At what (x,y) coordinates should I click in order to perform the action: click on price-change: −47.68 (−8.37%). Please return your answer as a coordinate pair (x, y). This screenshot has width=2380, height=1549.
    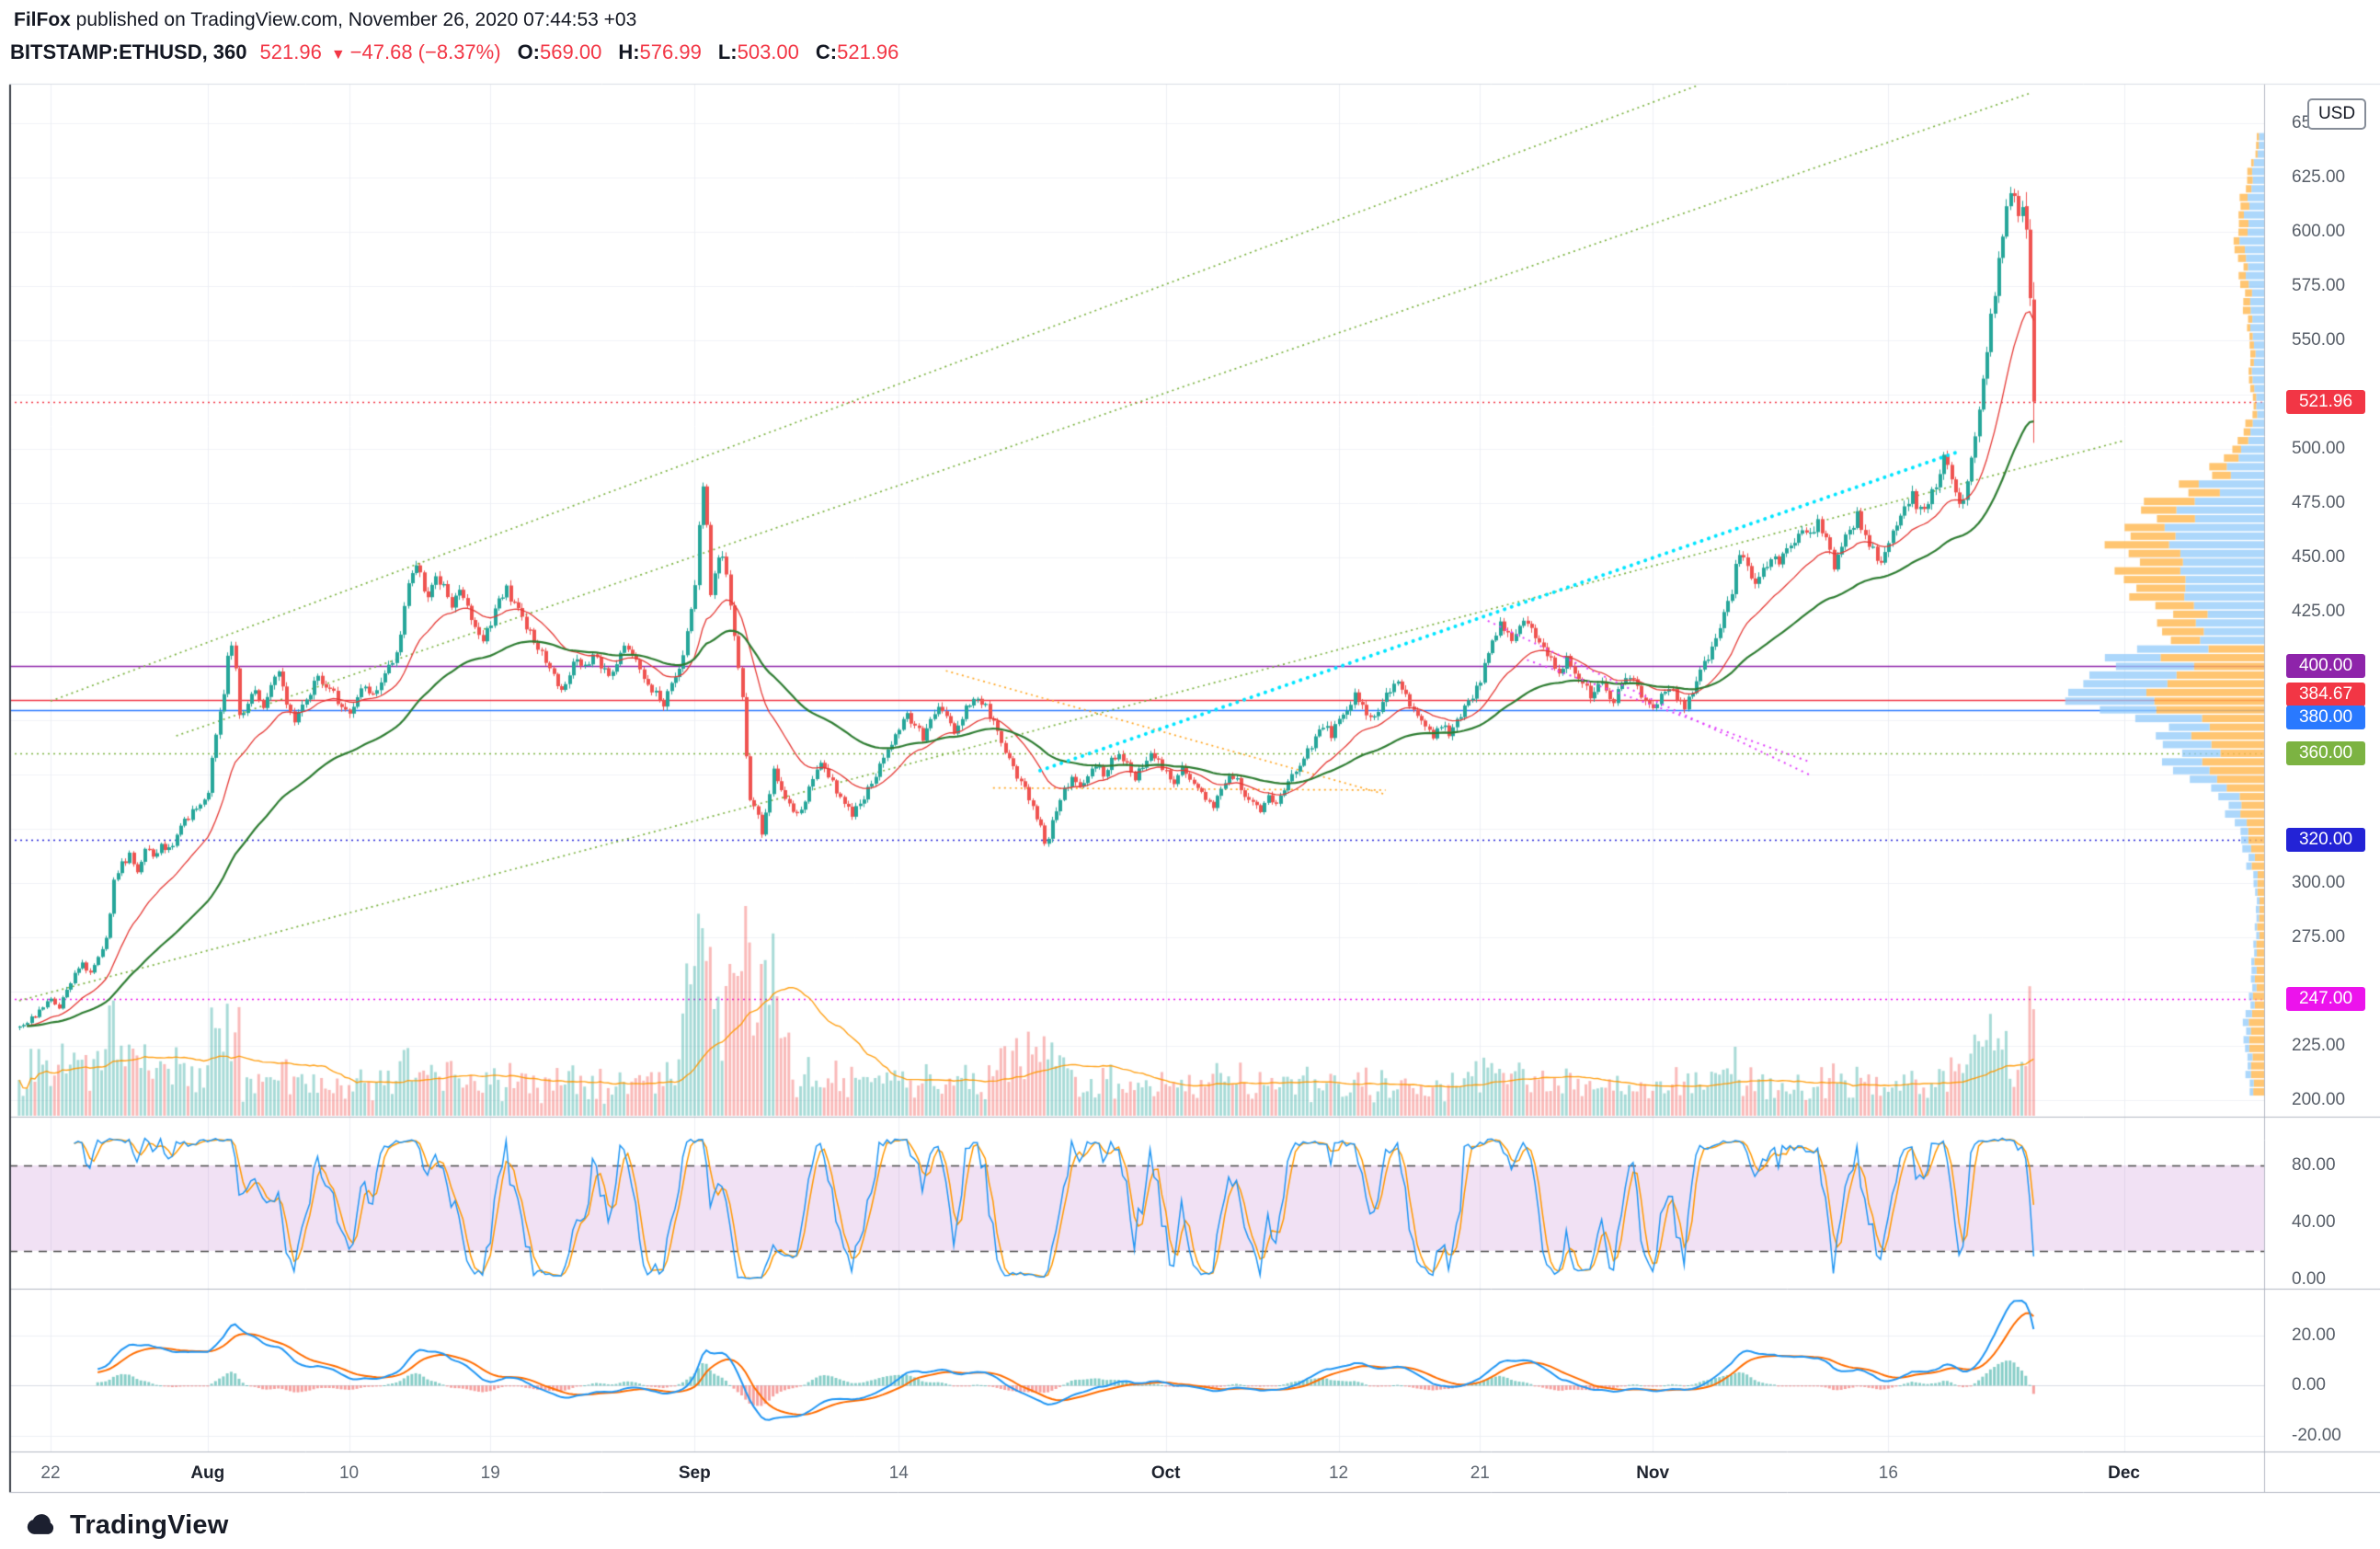
    Looking at the image, I should click on (425, 52).